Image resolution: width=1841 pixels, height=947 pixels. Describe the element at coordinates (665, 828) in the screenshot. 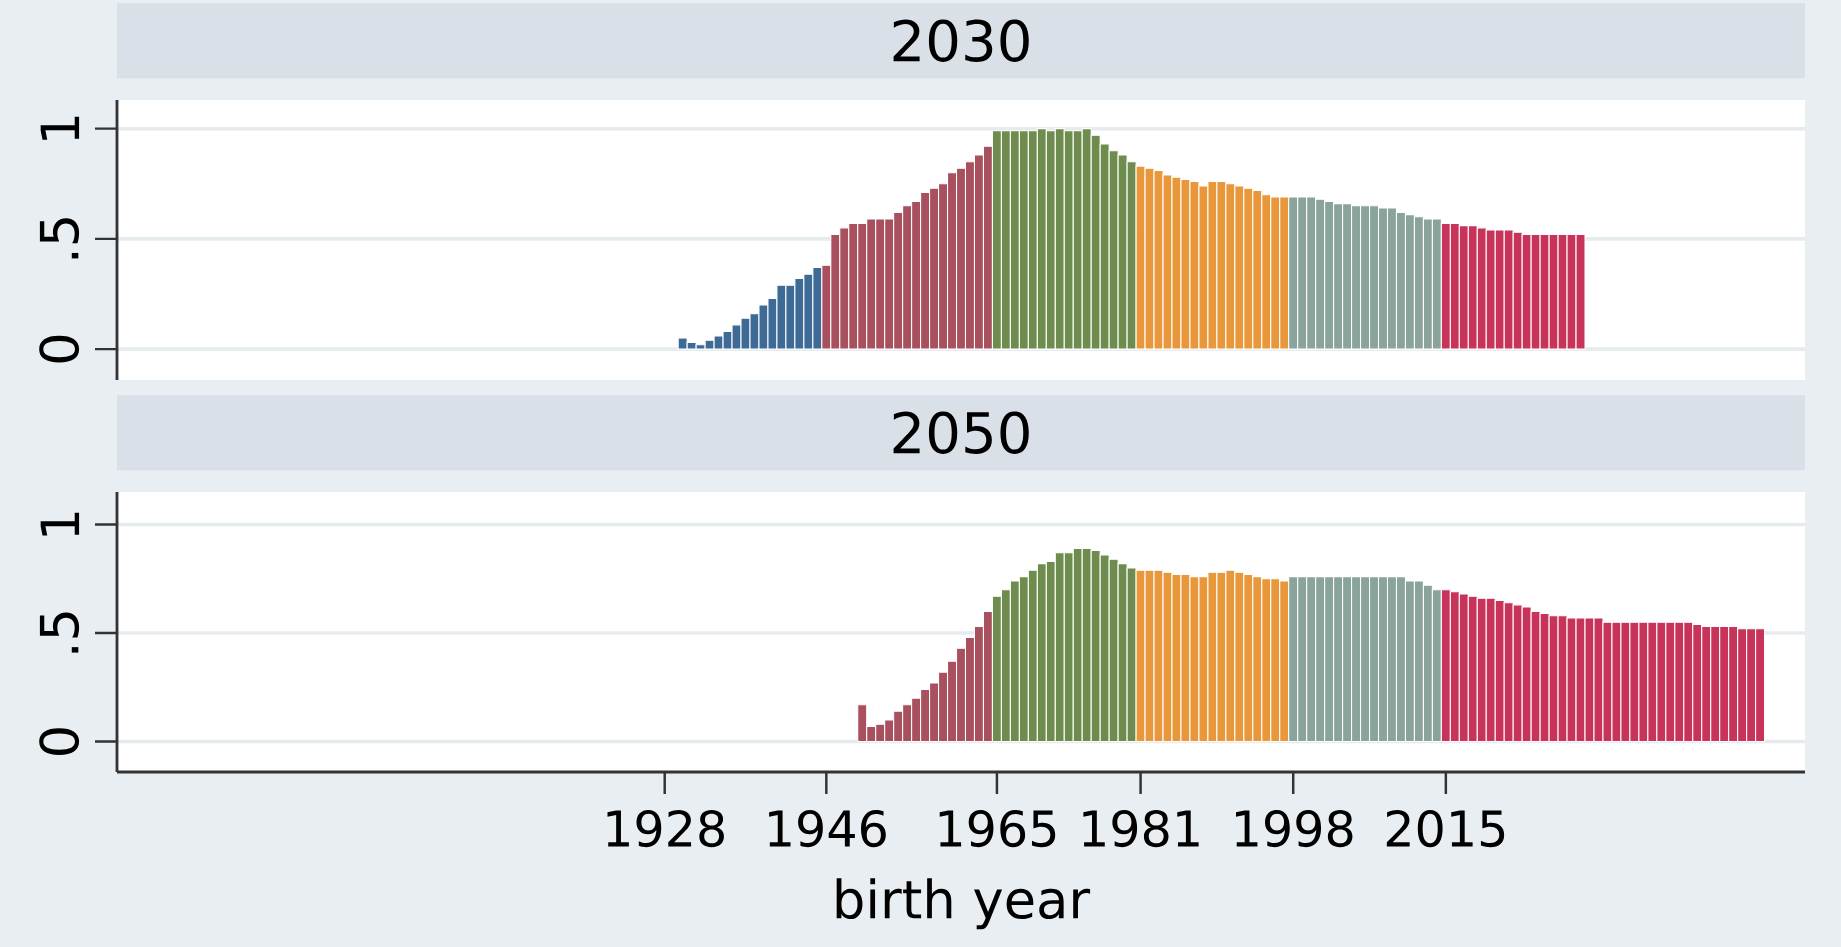

I see `x-tick-label: 1928` at that location.